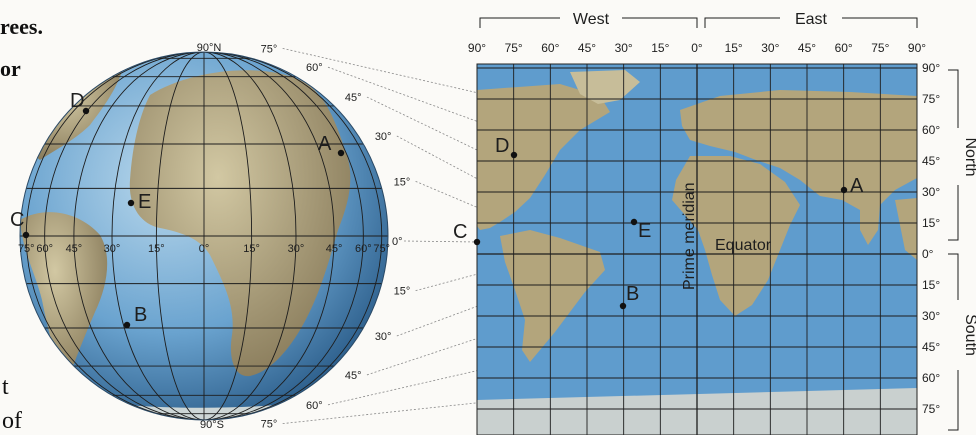  I want to click on hemisphere-brackets, so click(698, 22).